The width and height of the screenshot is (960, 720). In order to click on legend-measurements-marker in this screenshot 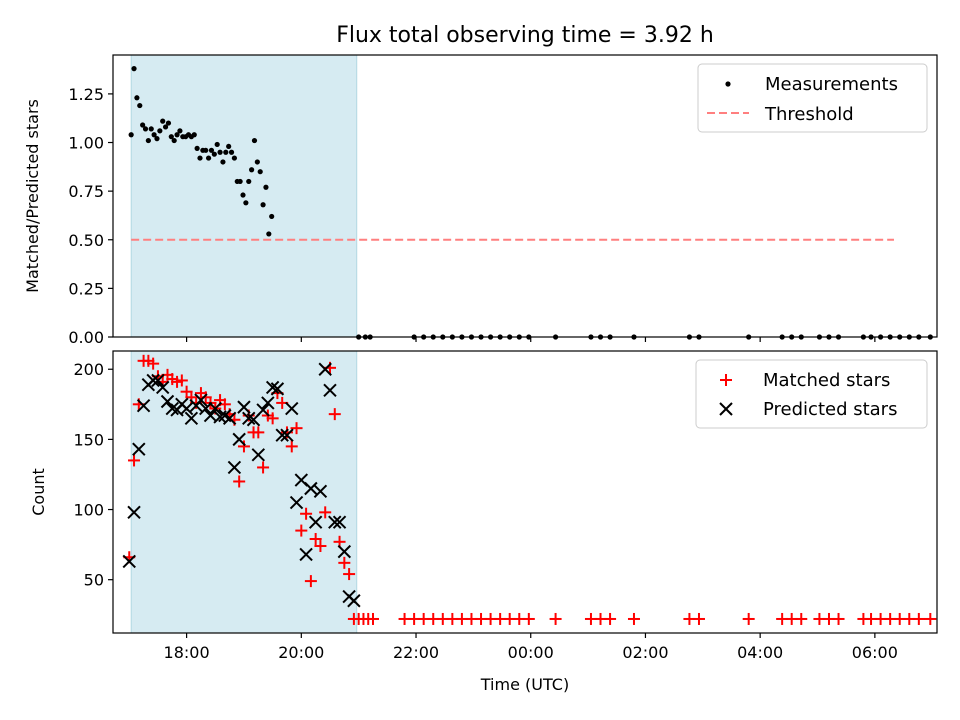, I will do `click(728, 84)`.